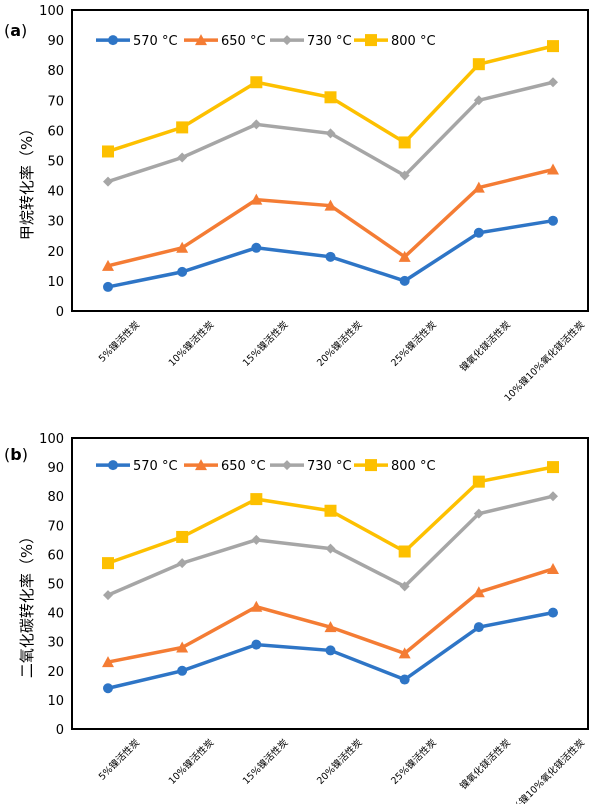 The image size is (600, 804). Describe the element at coordinates (55, 192) in the screenshot. I see `y-tick-label: 40` at that location.